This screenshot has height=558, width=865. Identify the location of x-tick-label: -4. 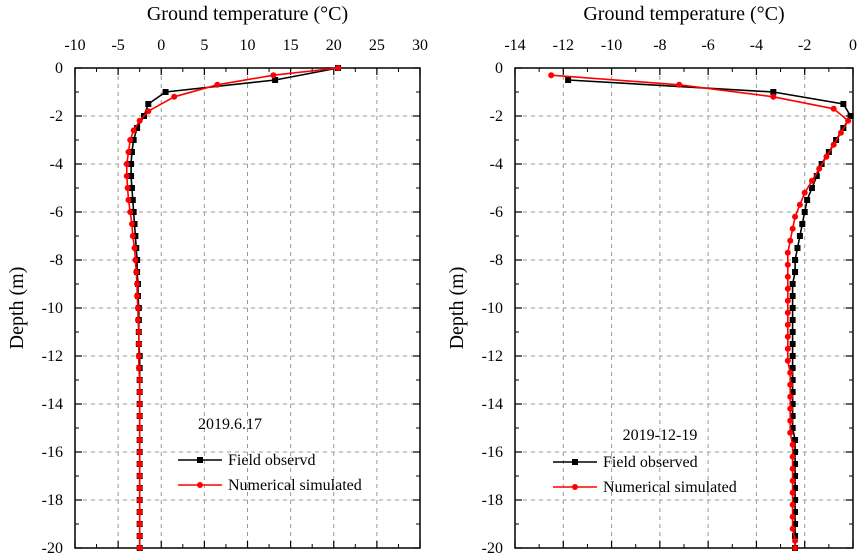
(756, 45).